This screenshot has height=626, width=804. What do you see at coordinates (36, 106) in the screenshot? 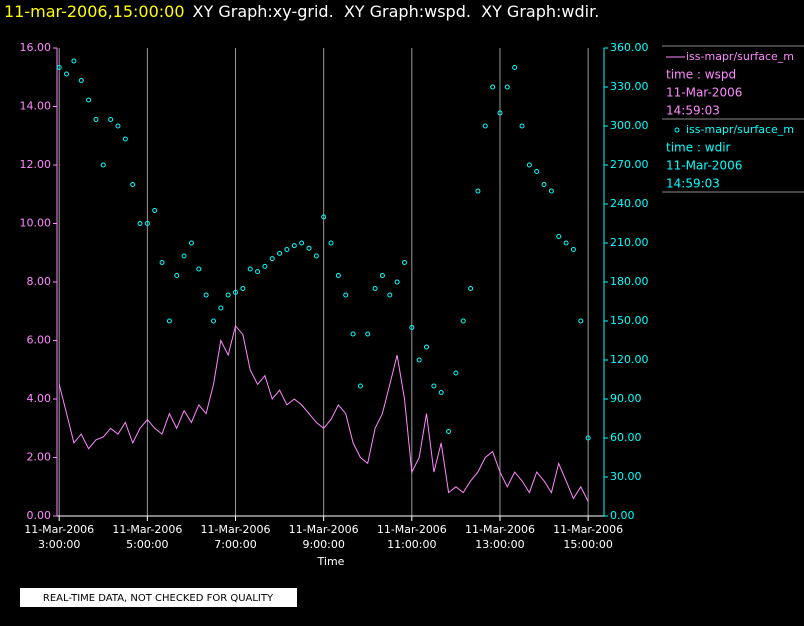
I see `y-tick-label: 14.00` at bounding box center [36, 106].